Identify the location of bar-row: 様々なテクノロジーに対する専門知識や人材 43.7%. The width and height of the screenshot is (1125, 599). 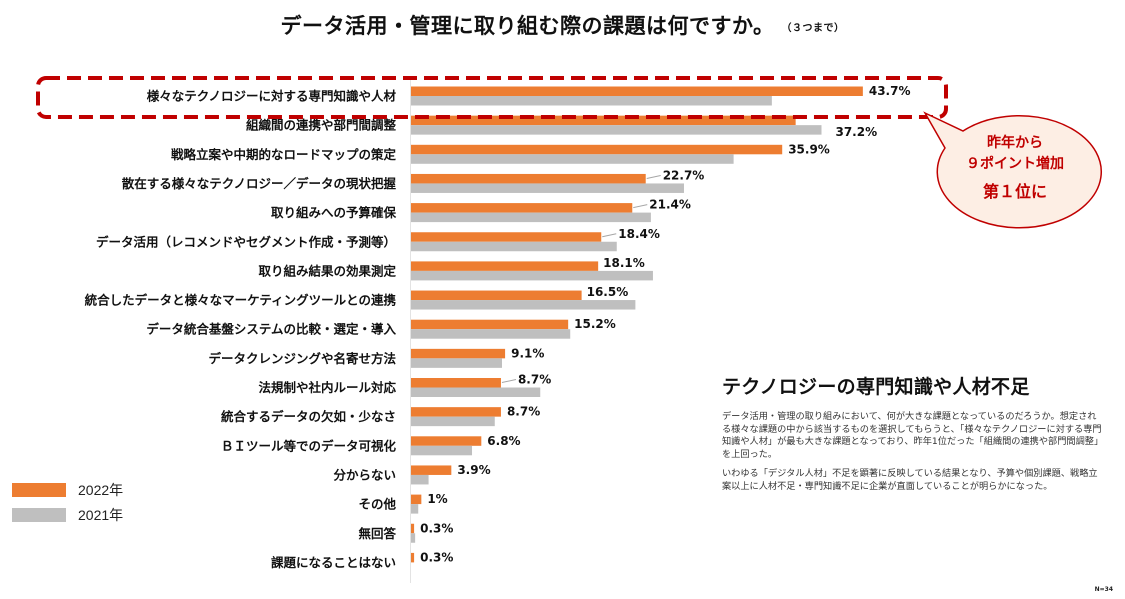
(529, 95).